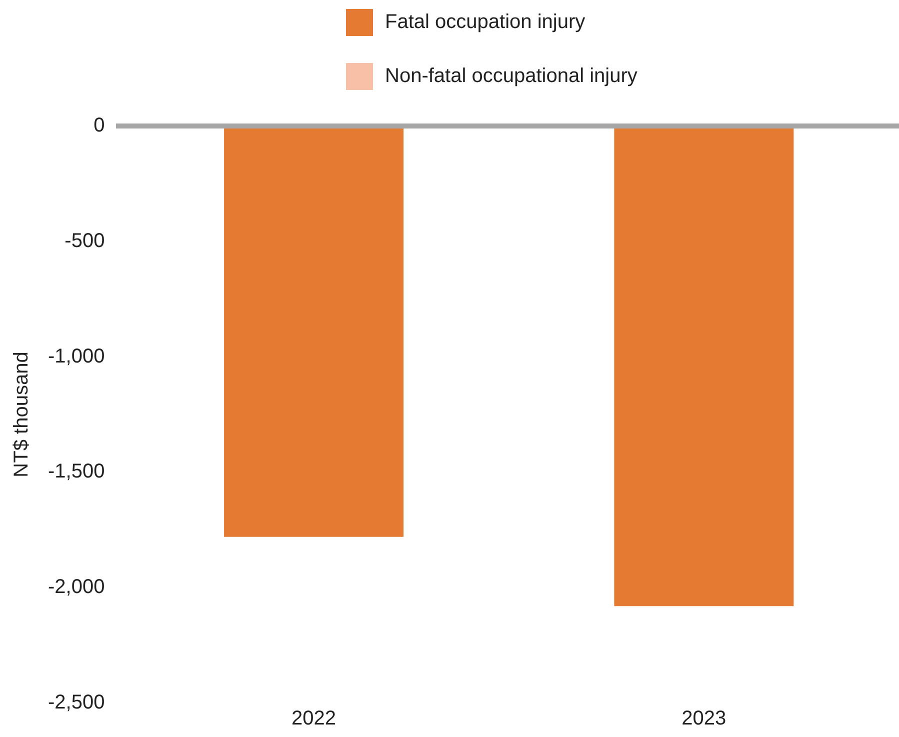 Image resolution: width=899 pixels, height=737 pixels. What do you see at coordinates (99, 125) in the screenshot?
I see `y-tick-label: 0` at bounding box center [99, 125].